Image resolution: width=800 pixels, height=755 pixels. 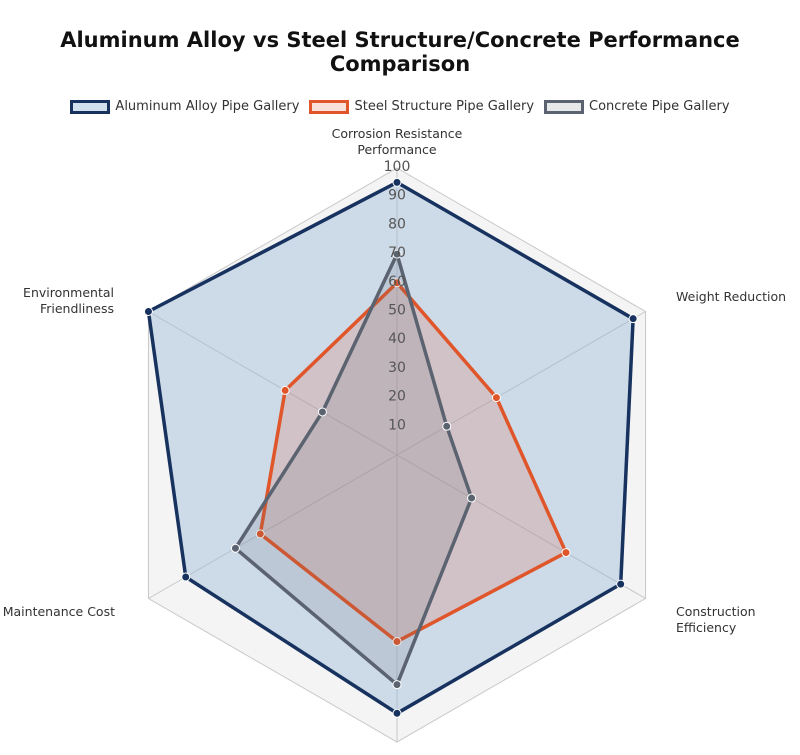 I want to click on tick-label: 40, so click(x=397, y=339).